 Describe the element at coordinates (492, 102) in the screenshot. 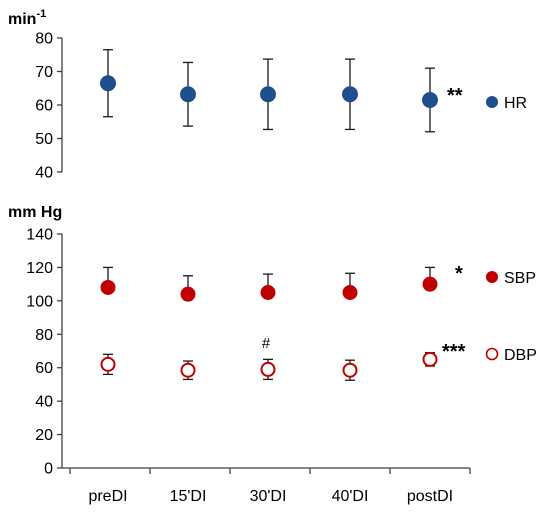

I see `legend-marker-hr` at that location.